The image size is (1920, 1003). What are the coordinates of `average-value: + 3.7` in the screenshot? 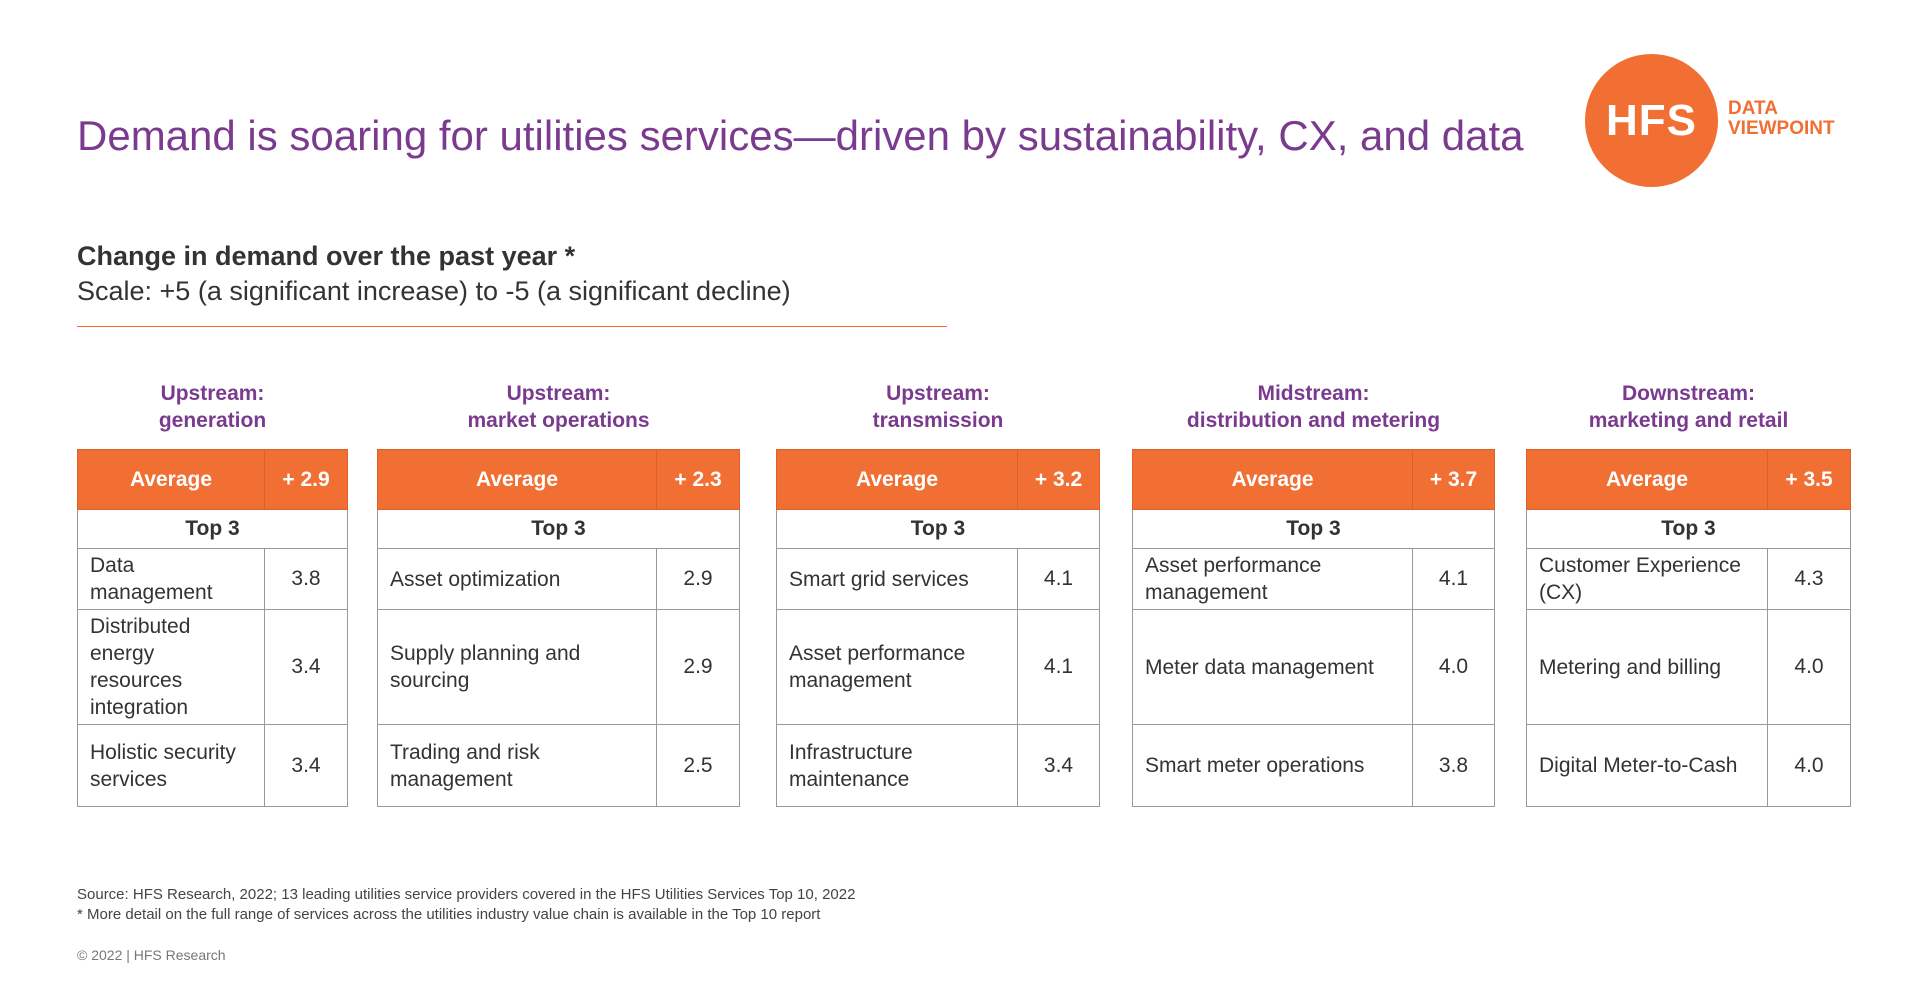 It's located at (1453, 479).